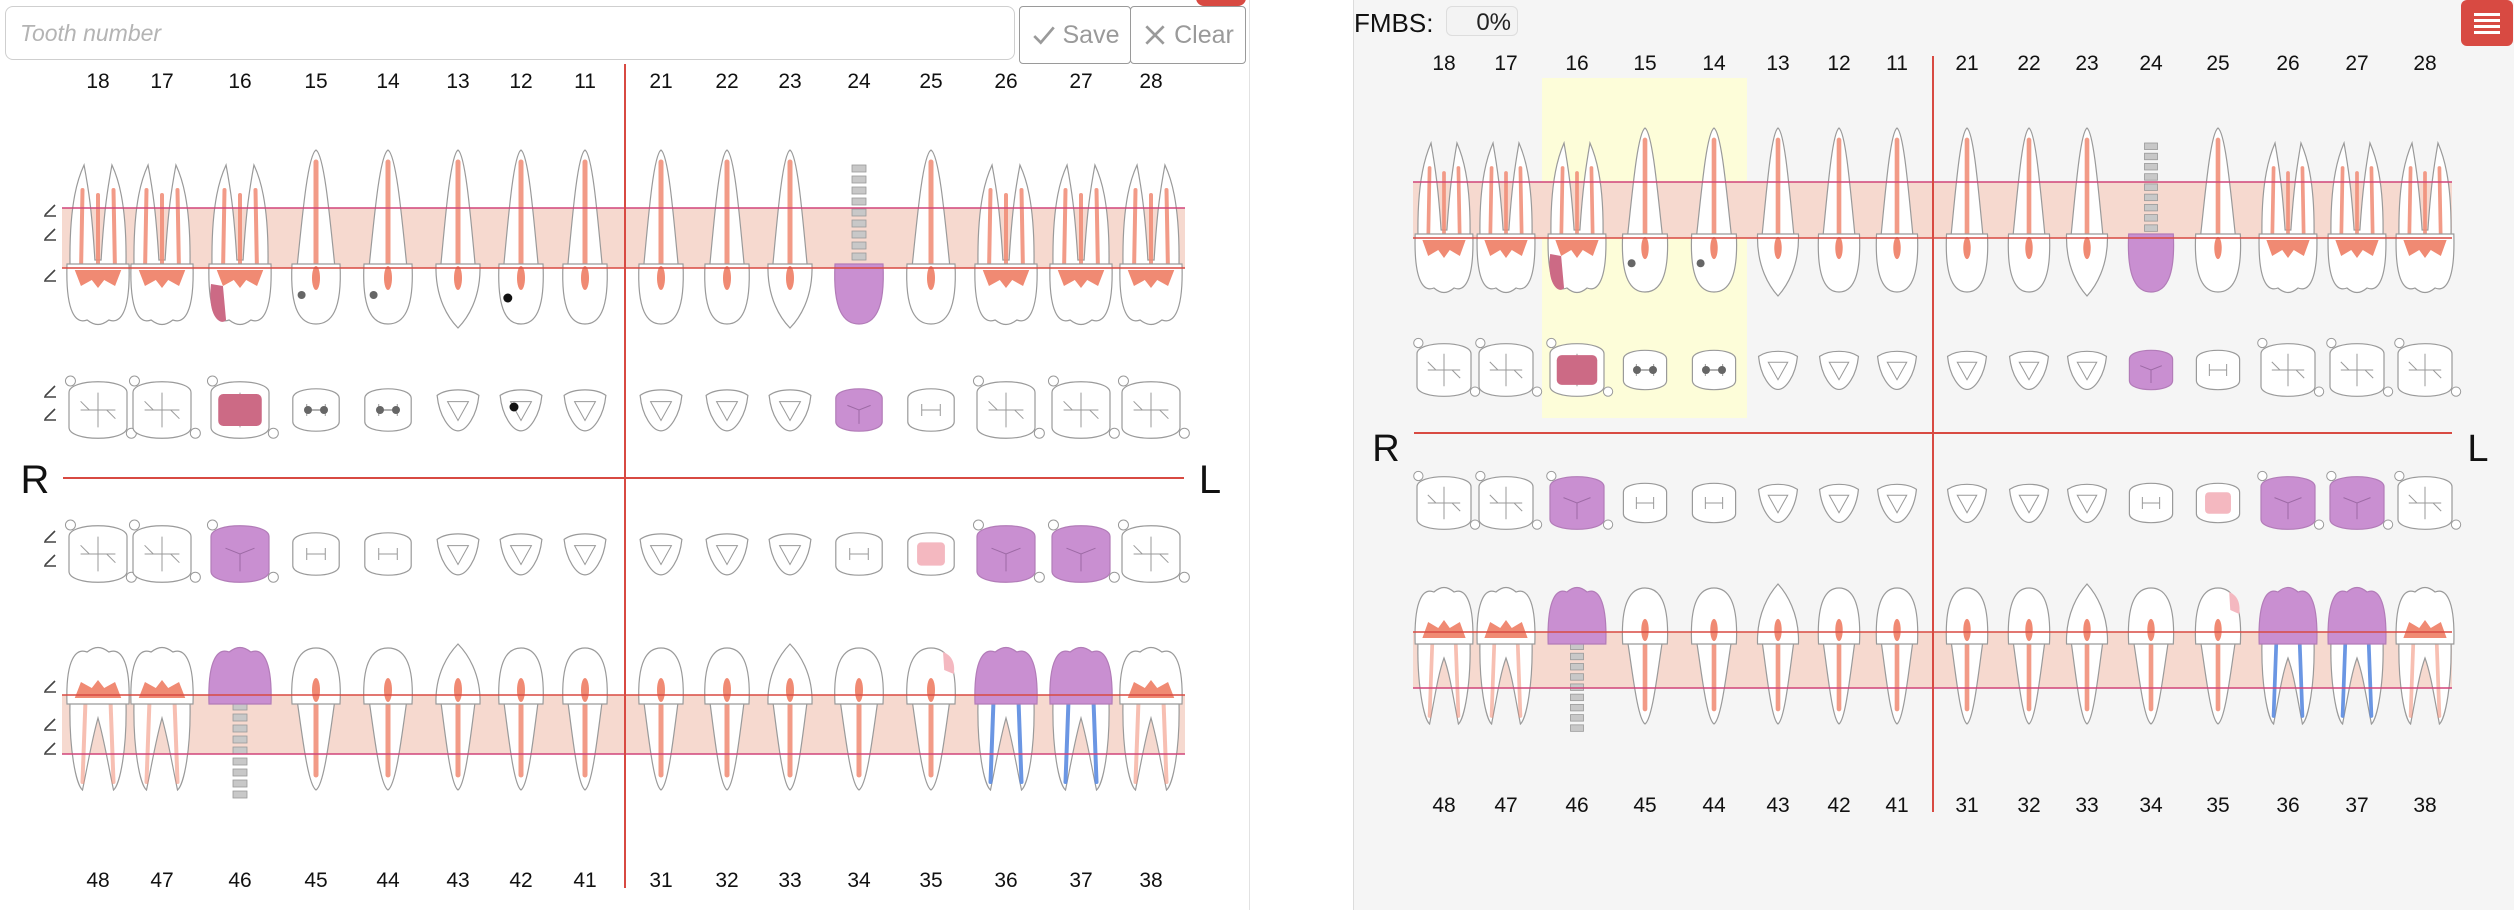 The height and width of the screenshot is (910, 2514). Describe the element at coordinates (1151, 279) in the screenshot. I see `left-tooth-28-pulp` at that location.